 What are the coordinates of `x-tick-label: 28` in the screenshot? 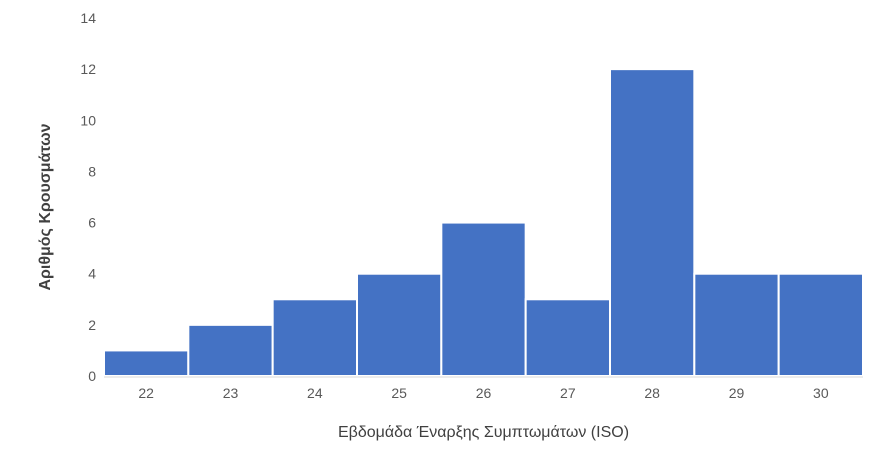 It's located at (652, 393).